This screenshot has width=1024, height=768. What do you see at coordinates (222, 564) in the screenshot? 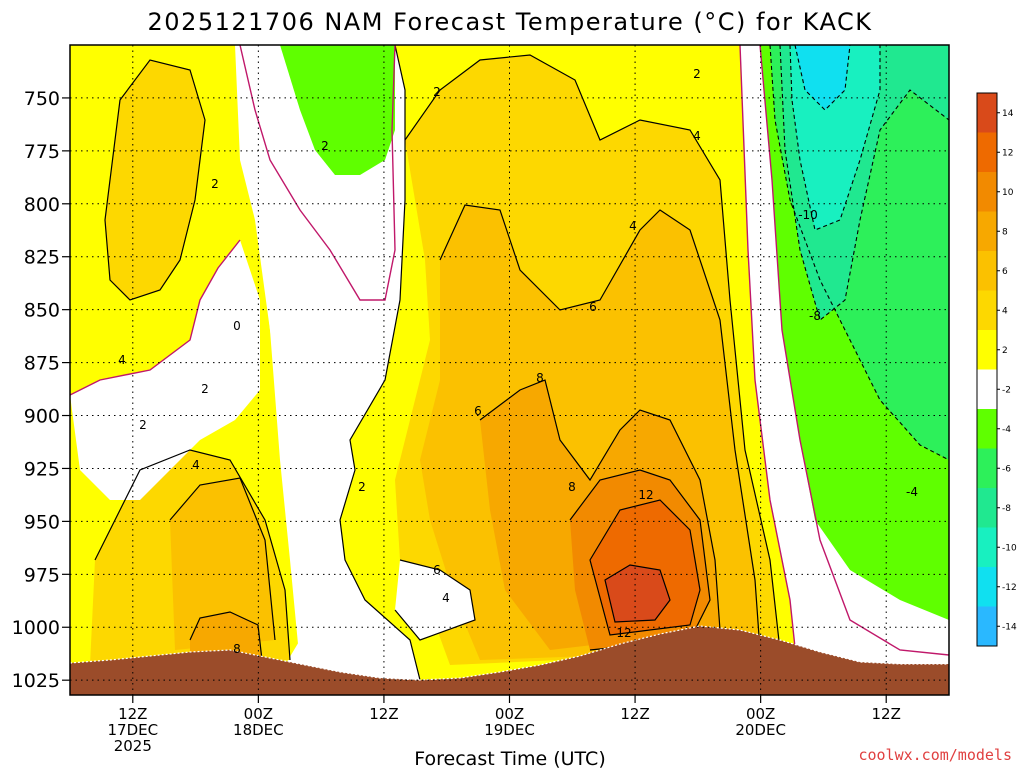
I see `region-left-6to8` at bounding box center [222, 564].